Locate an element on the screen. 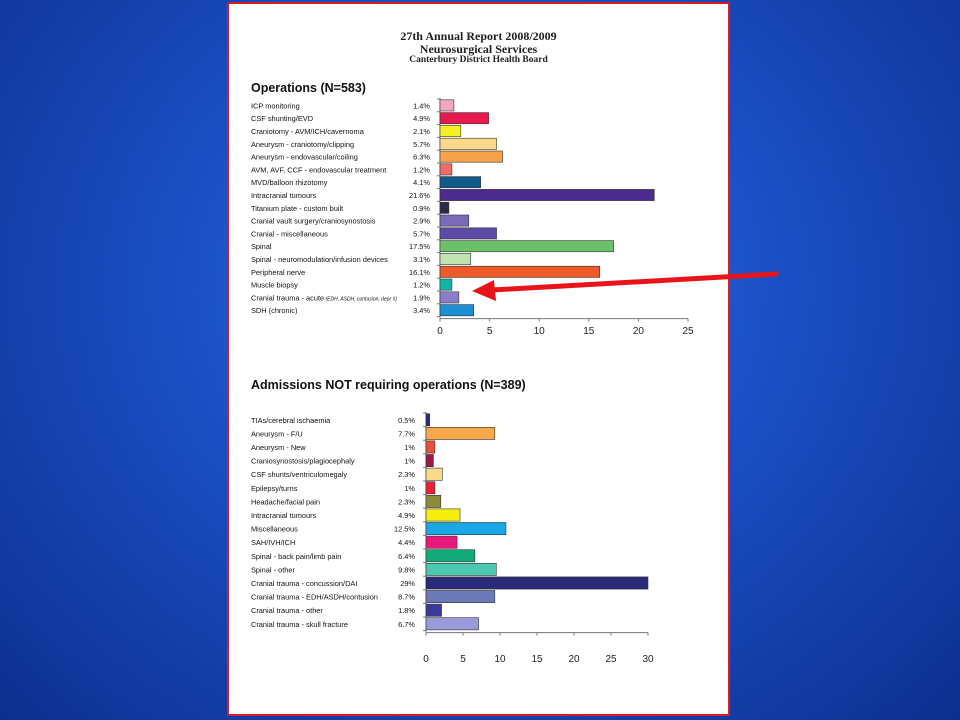  operations-category-text: Intracranial tumours is located at coordinates (284, 195).